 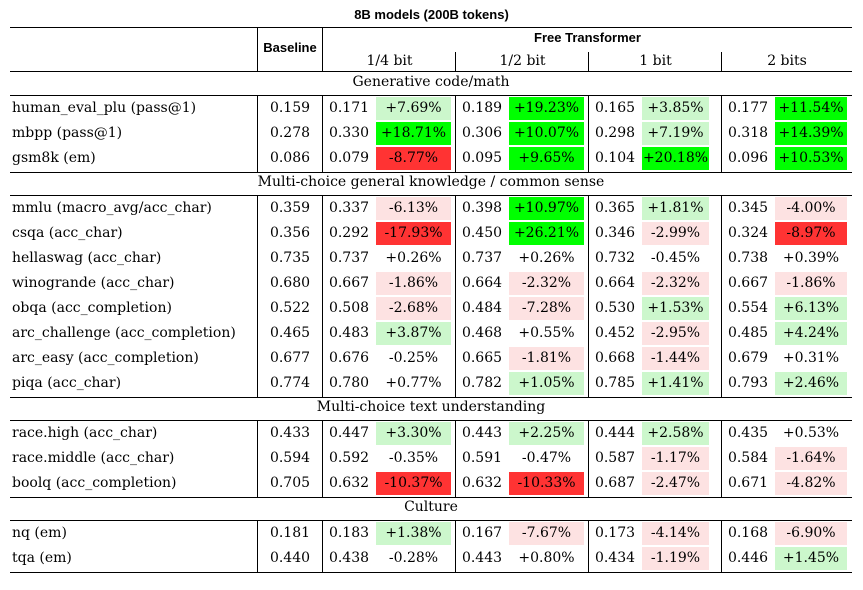 What do you see at coordinates (811, 258) in the screenshot?
I see `delta-percent: +0.39%` at bounding box center [811, 258].